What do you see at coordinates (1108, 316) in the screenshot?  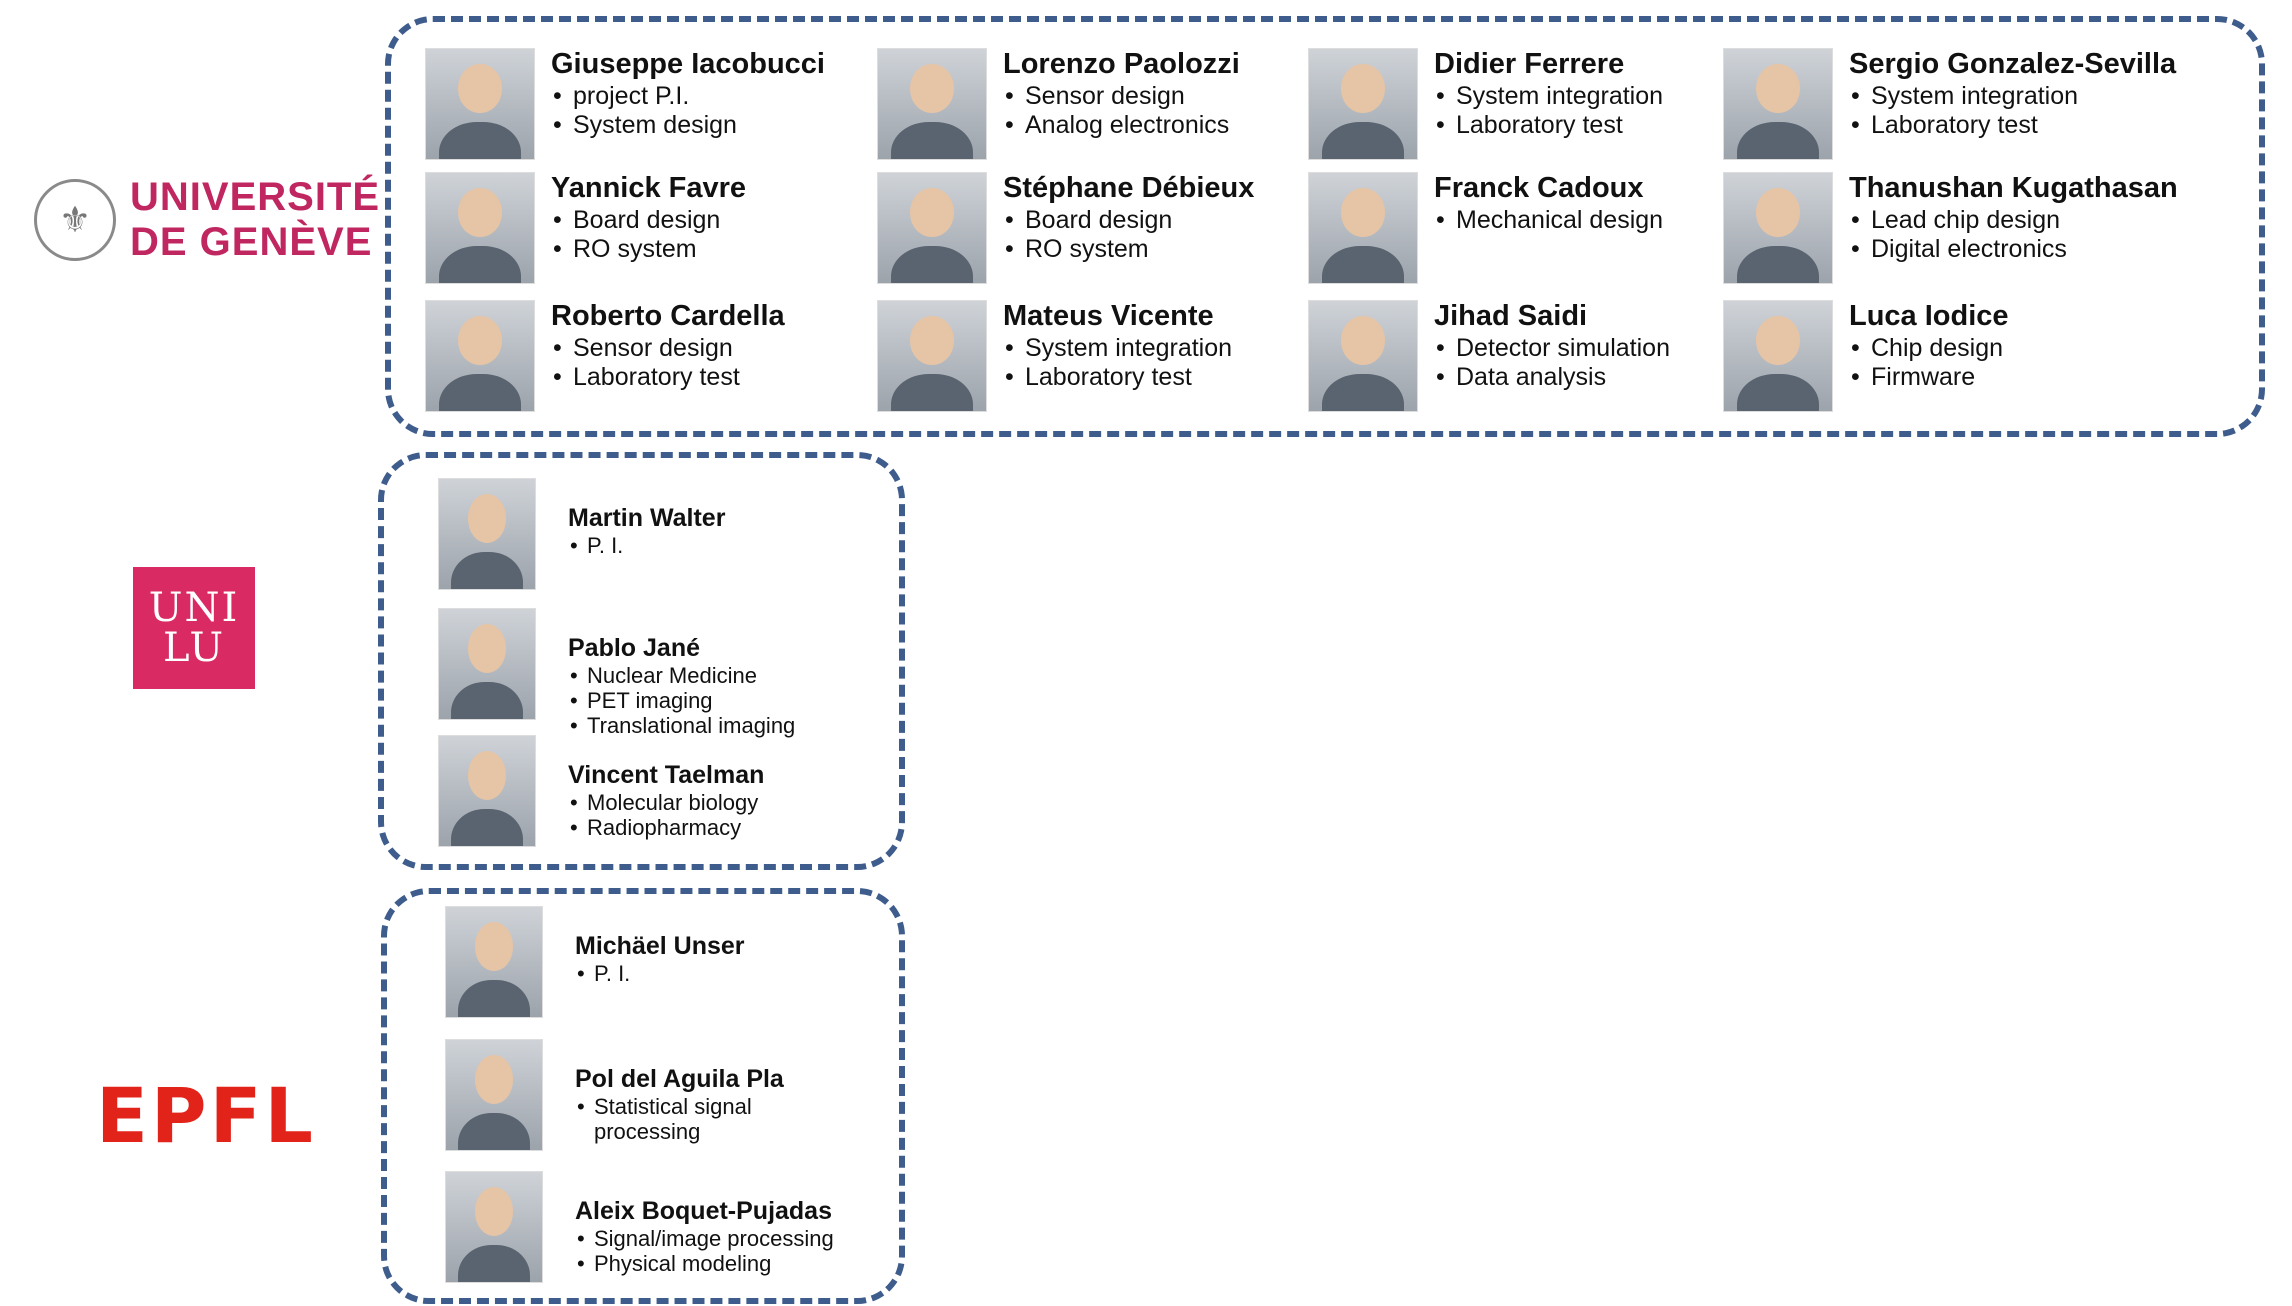 I see `member-name: Mateus Vicente` at bounding box center [1108, 316].